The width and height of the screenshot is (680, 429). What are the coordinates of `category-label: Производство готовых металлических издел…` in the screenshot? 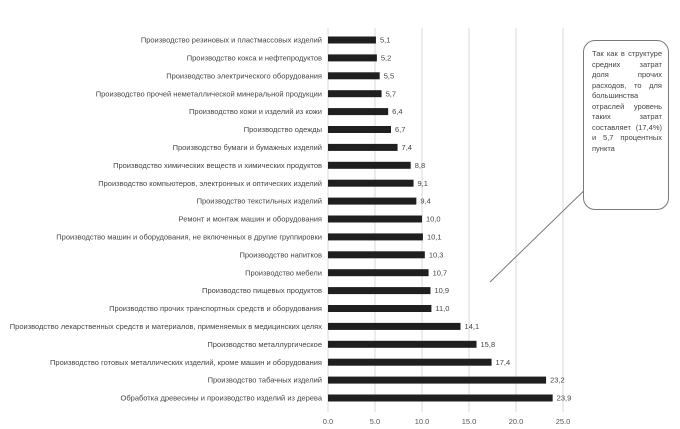 It's located at (186, 362).